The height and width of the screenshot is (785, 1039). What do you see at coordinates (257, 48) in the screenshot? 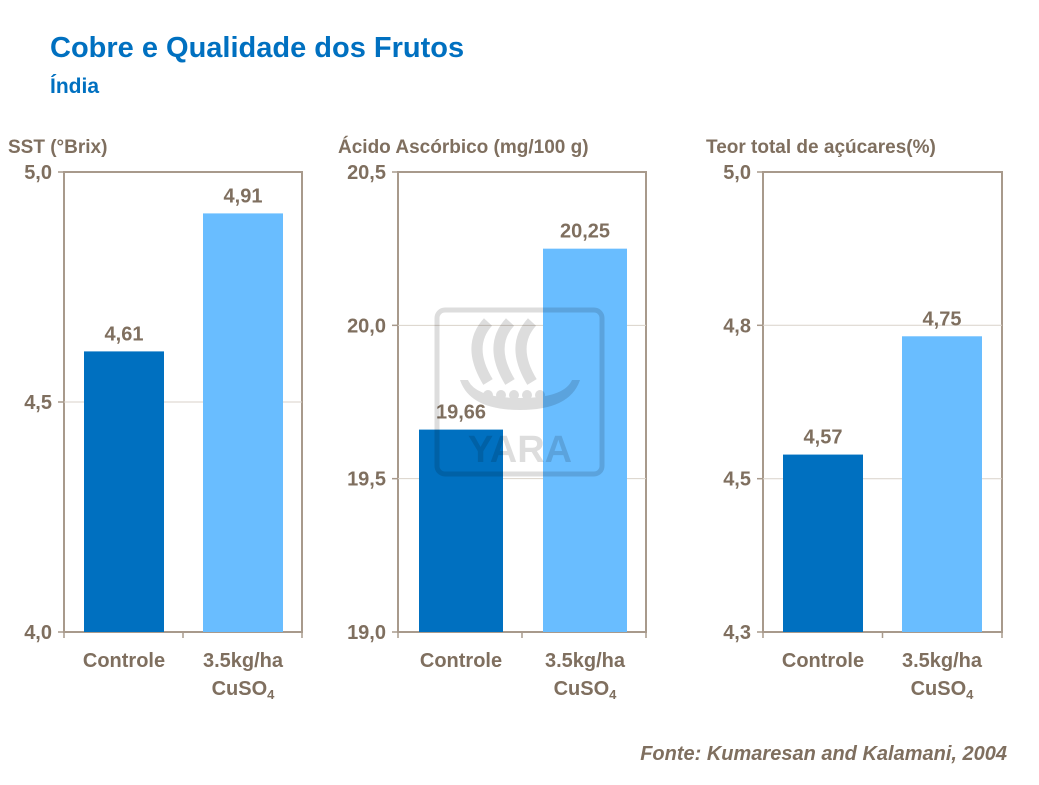
I see `page-title: Cobre e Qualidade dos Frutos` at bounding box center [257, 48].